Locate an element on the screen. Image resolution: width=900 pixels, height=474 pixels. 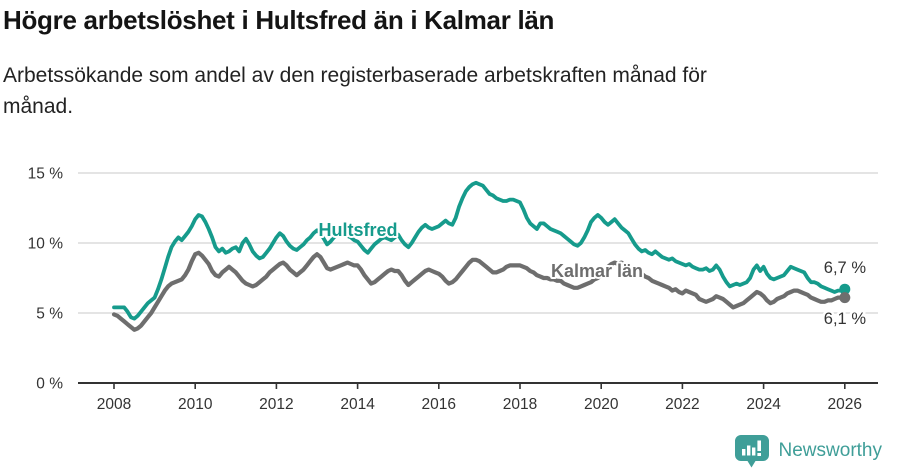
x-axis-tick-label: 2012 is located at coordinates (276, 404).